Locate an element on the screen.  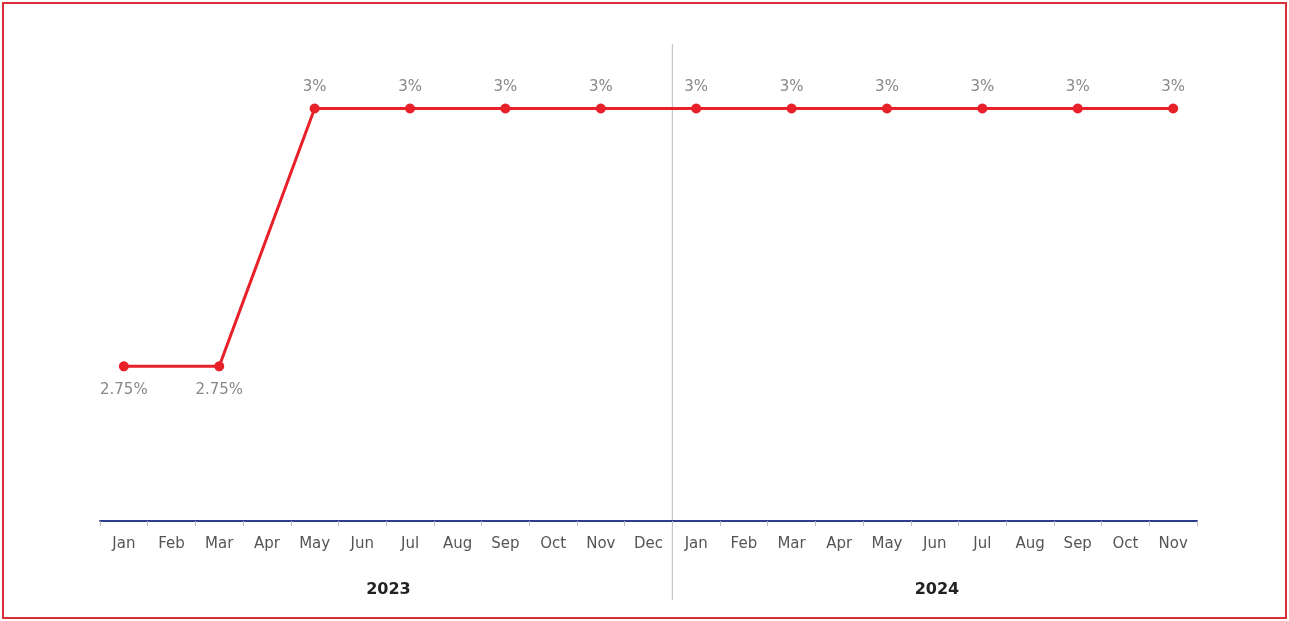
x-tick-label: Dec is located at coordinates (648, 542).